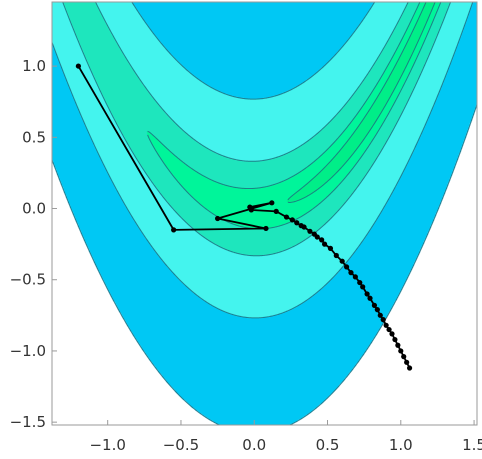 The height and width of the screenshot is (459, 482). Describe the element at coordinates (107, 445) in the screenshot. I see `x-tick-label: −1.0` at that location.